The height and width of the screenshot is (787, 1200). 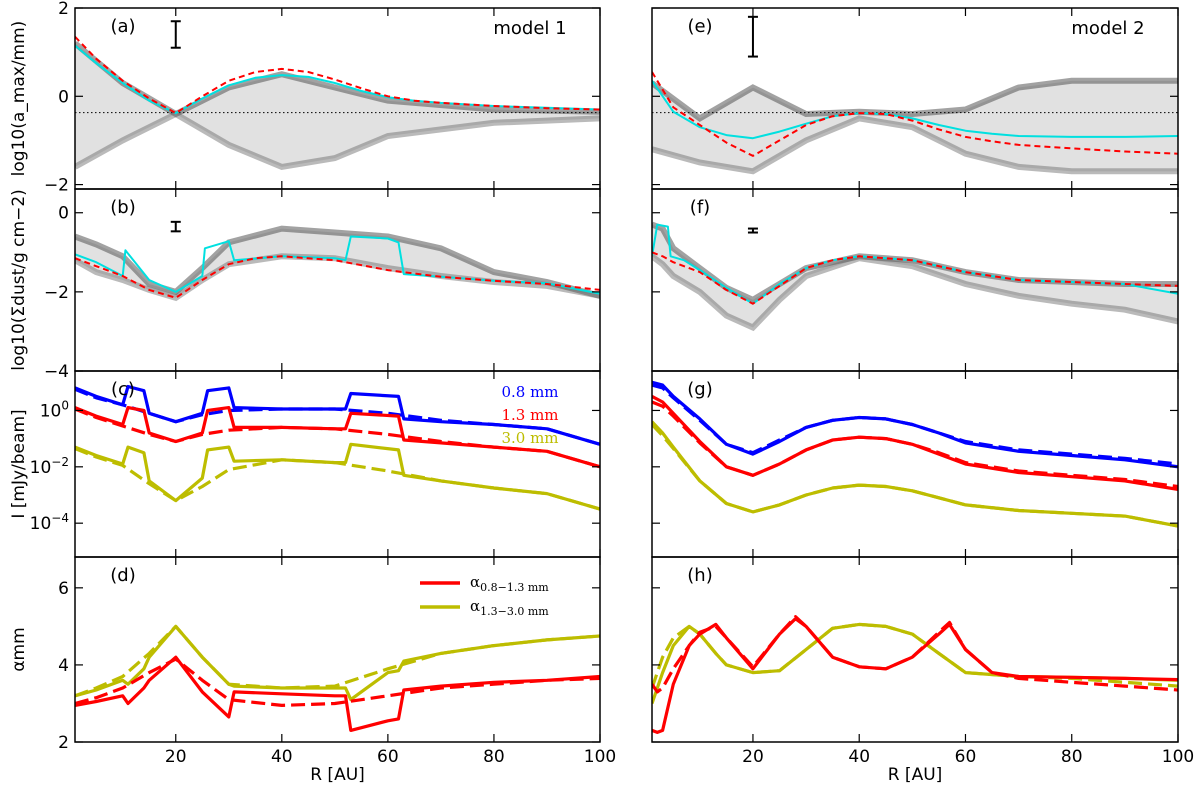 I want to click on y-axis-label: αmm, so click(x=19, y=649).